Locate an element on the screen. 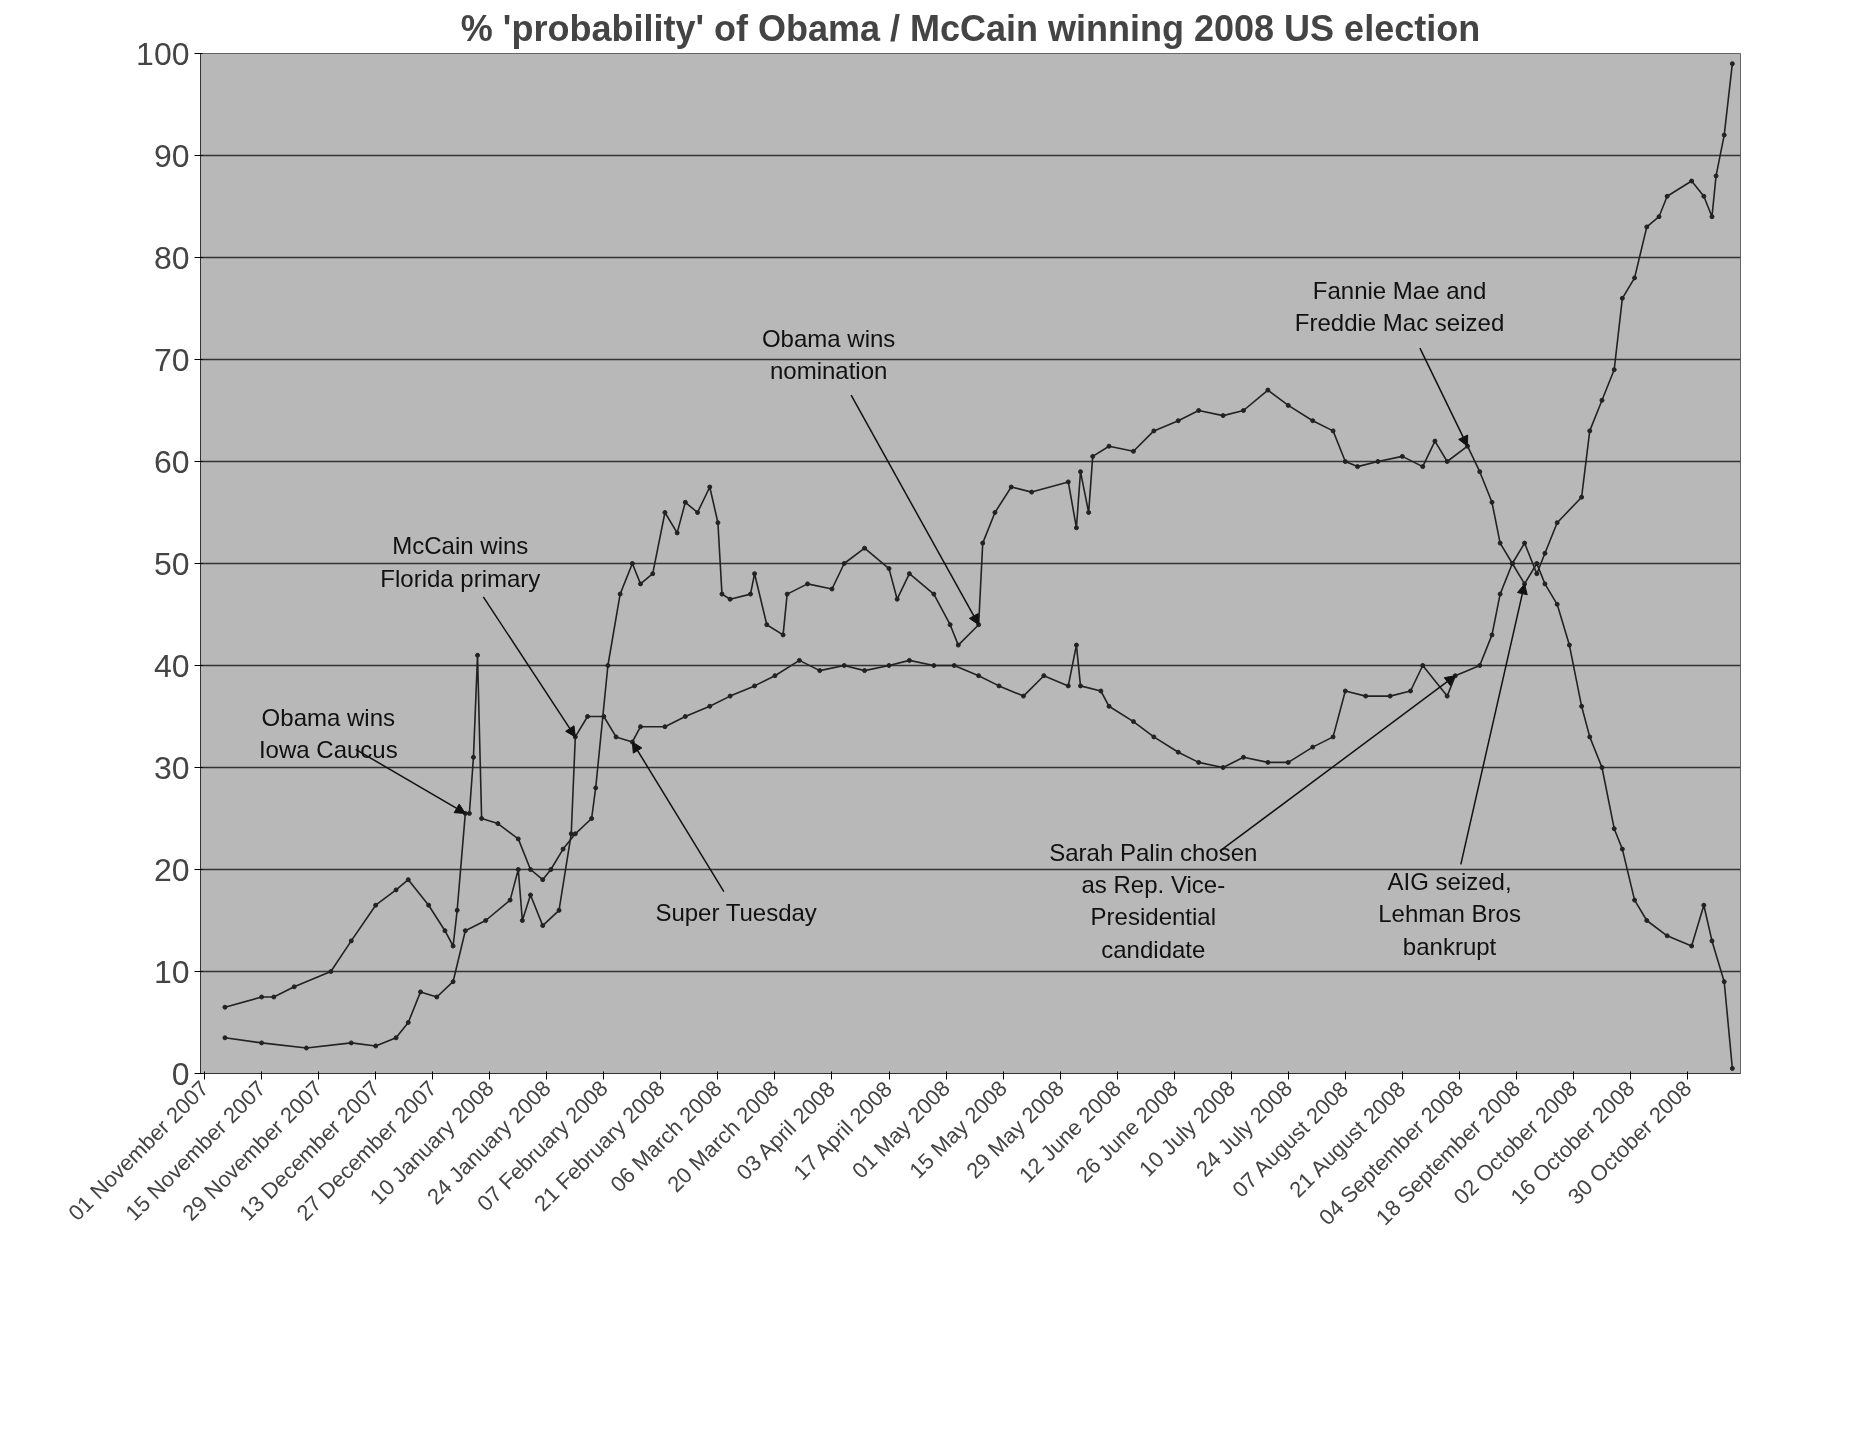  y-tick-label: 30 is located at coordinates (171, 767).